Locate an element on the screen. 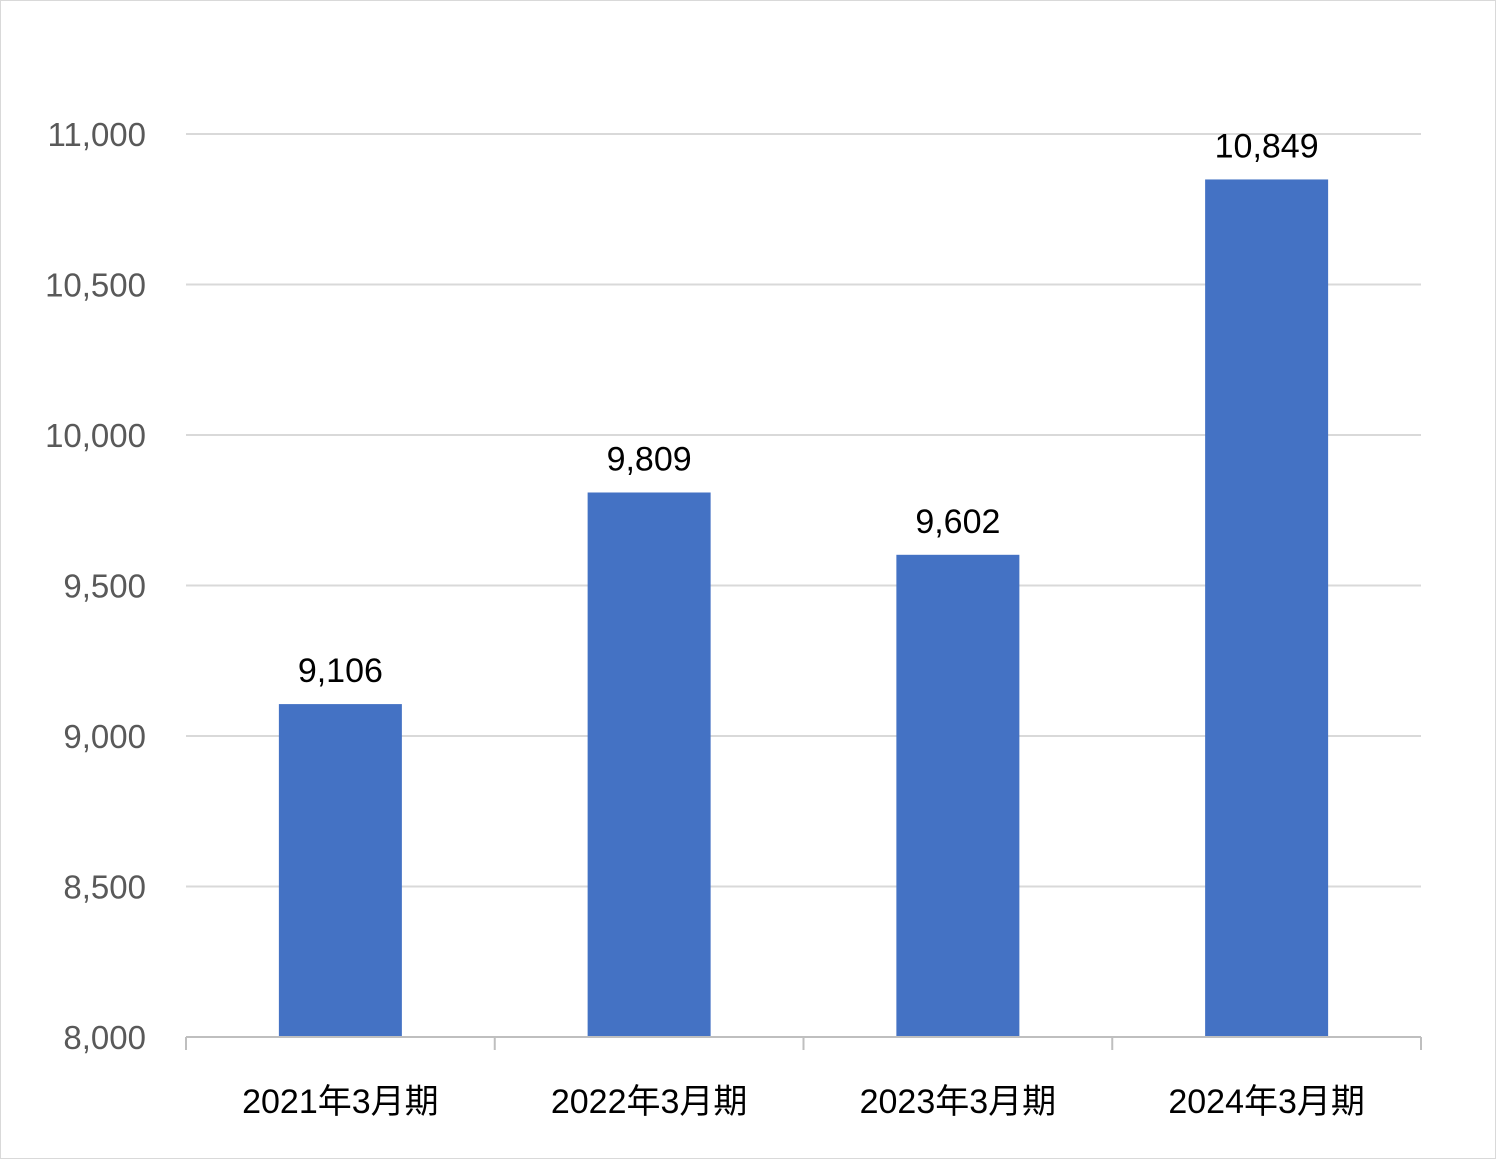 The width and height of the screenshot is (1496, 1160). y-tick-label: 11,000 is located at coordinates (97, 134).